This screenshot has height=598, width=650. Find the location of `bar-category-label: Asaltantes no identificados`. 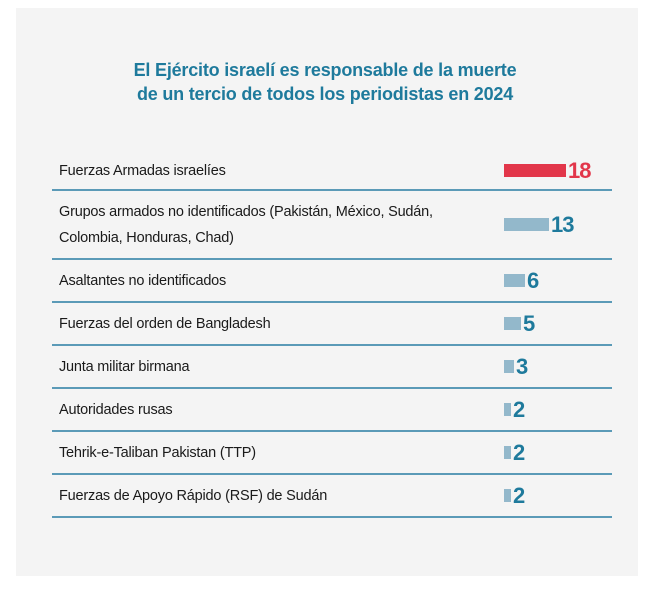

bar-category-label: Asaltantes no identificados is located at coordinates (143, 281).